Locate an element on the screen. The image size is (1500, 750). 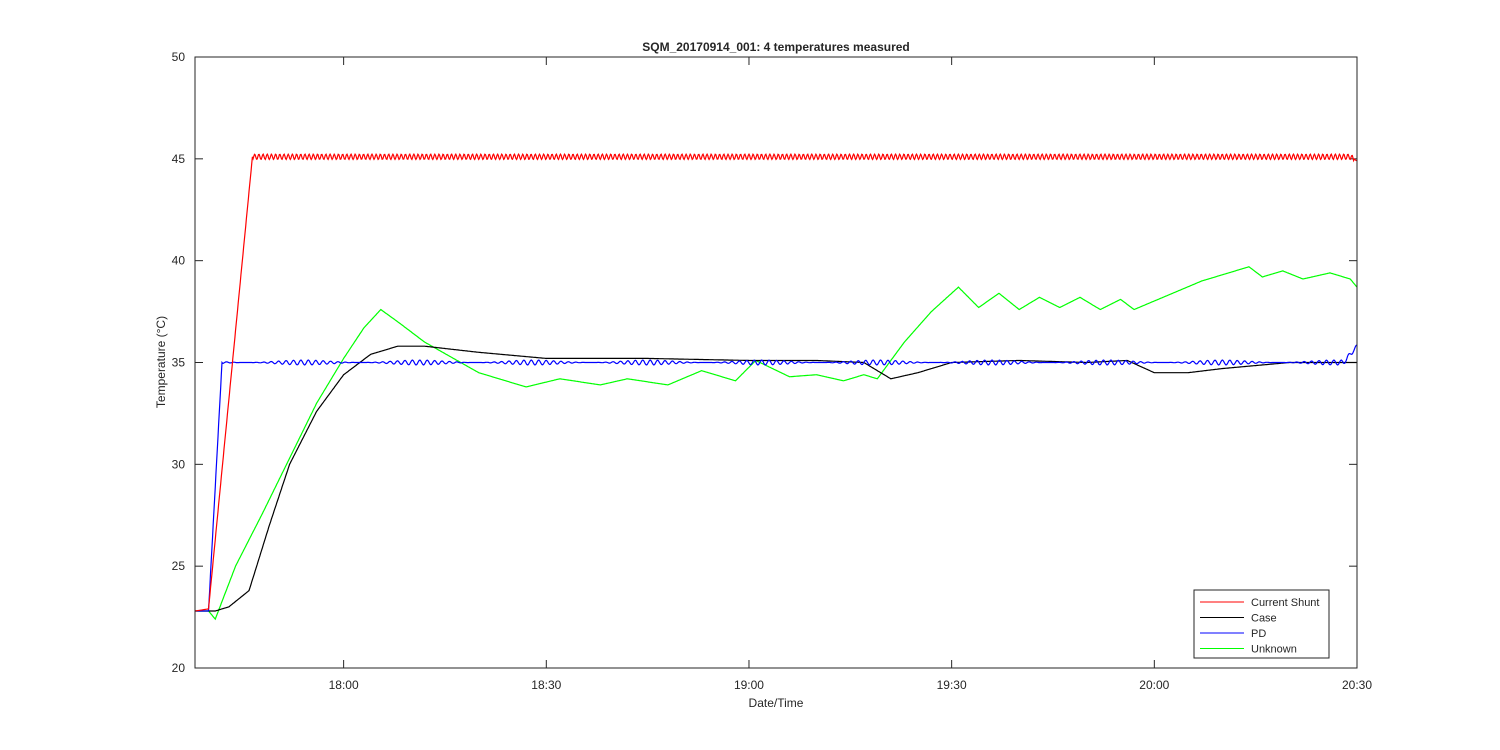
y-tick-label: 30 is located at coordinates (179, 464).